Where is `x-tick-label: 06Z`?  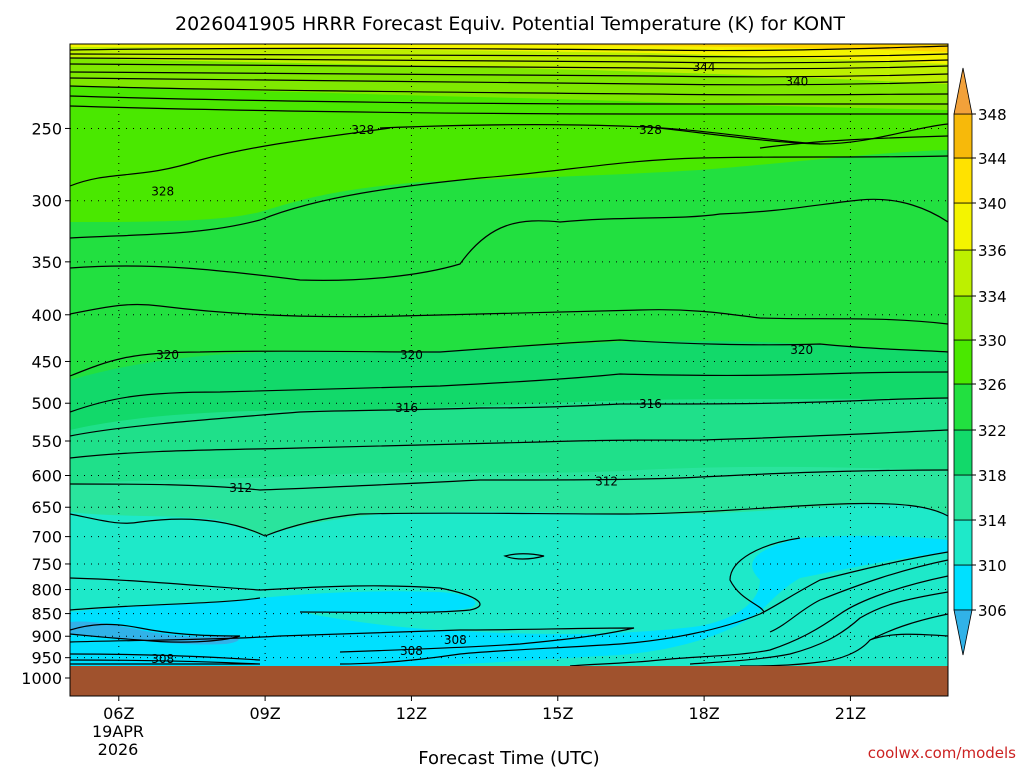 x-tick-label: 06Z is located at coordinates (118, 713).